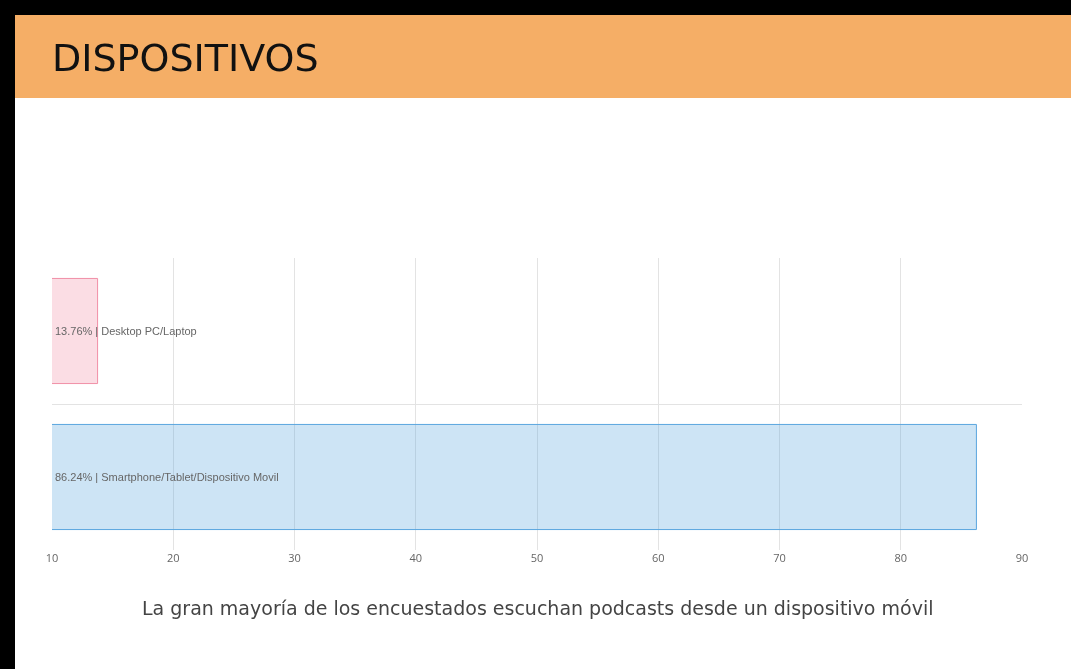 This screenshot has width=1071, height=669. I want to click on chart-title: DISPOSITIVOS, so click(185, 58).